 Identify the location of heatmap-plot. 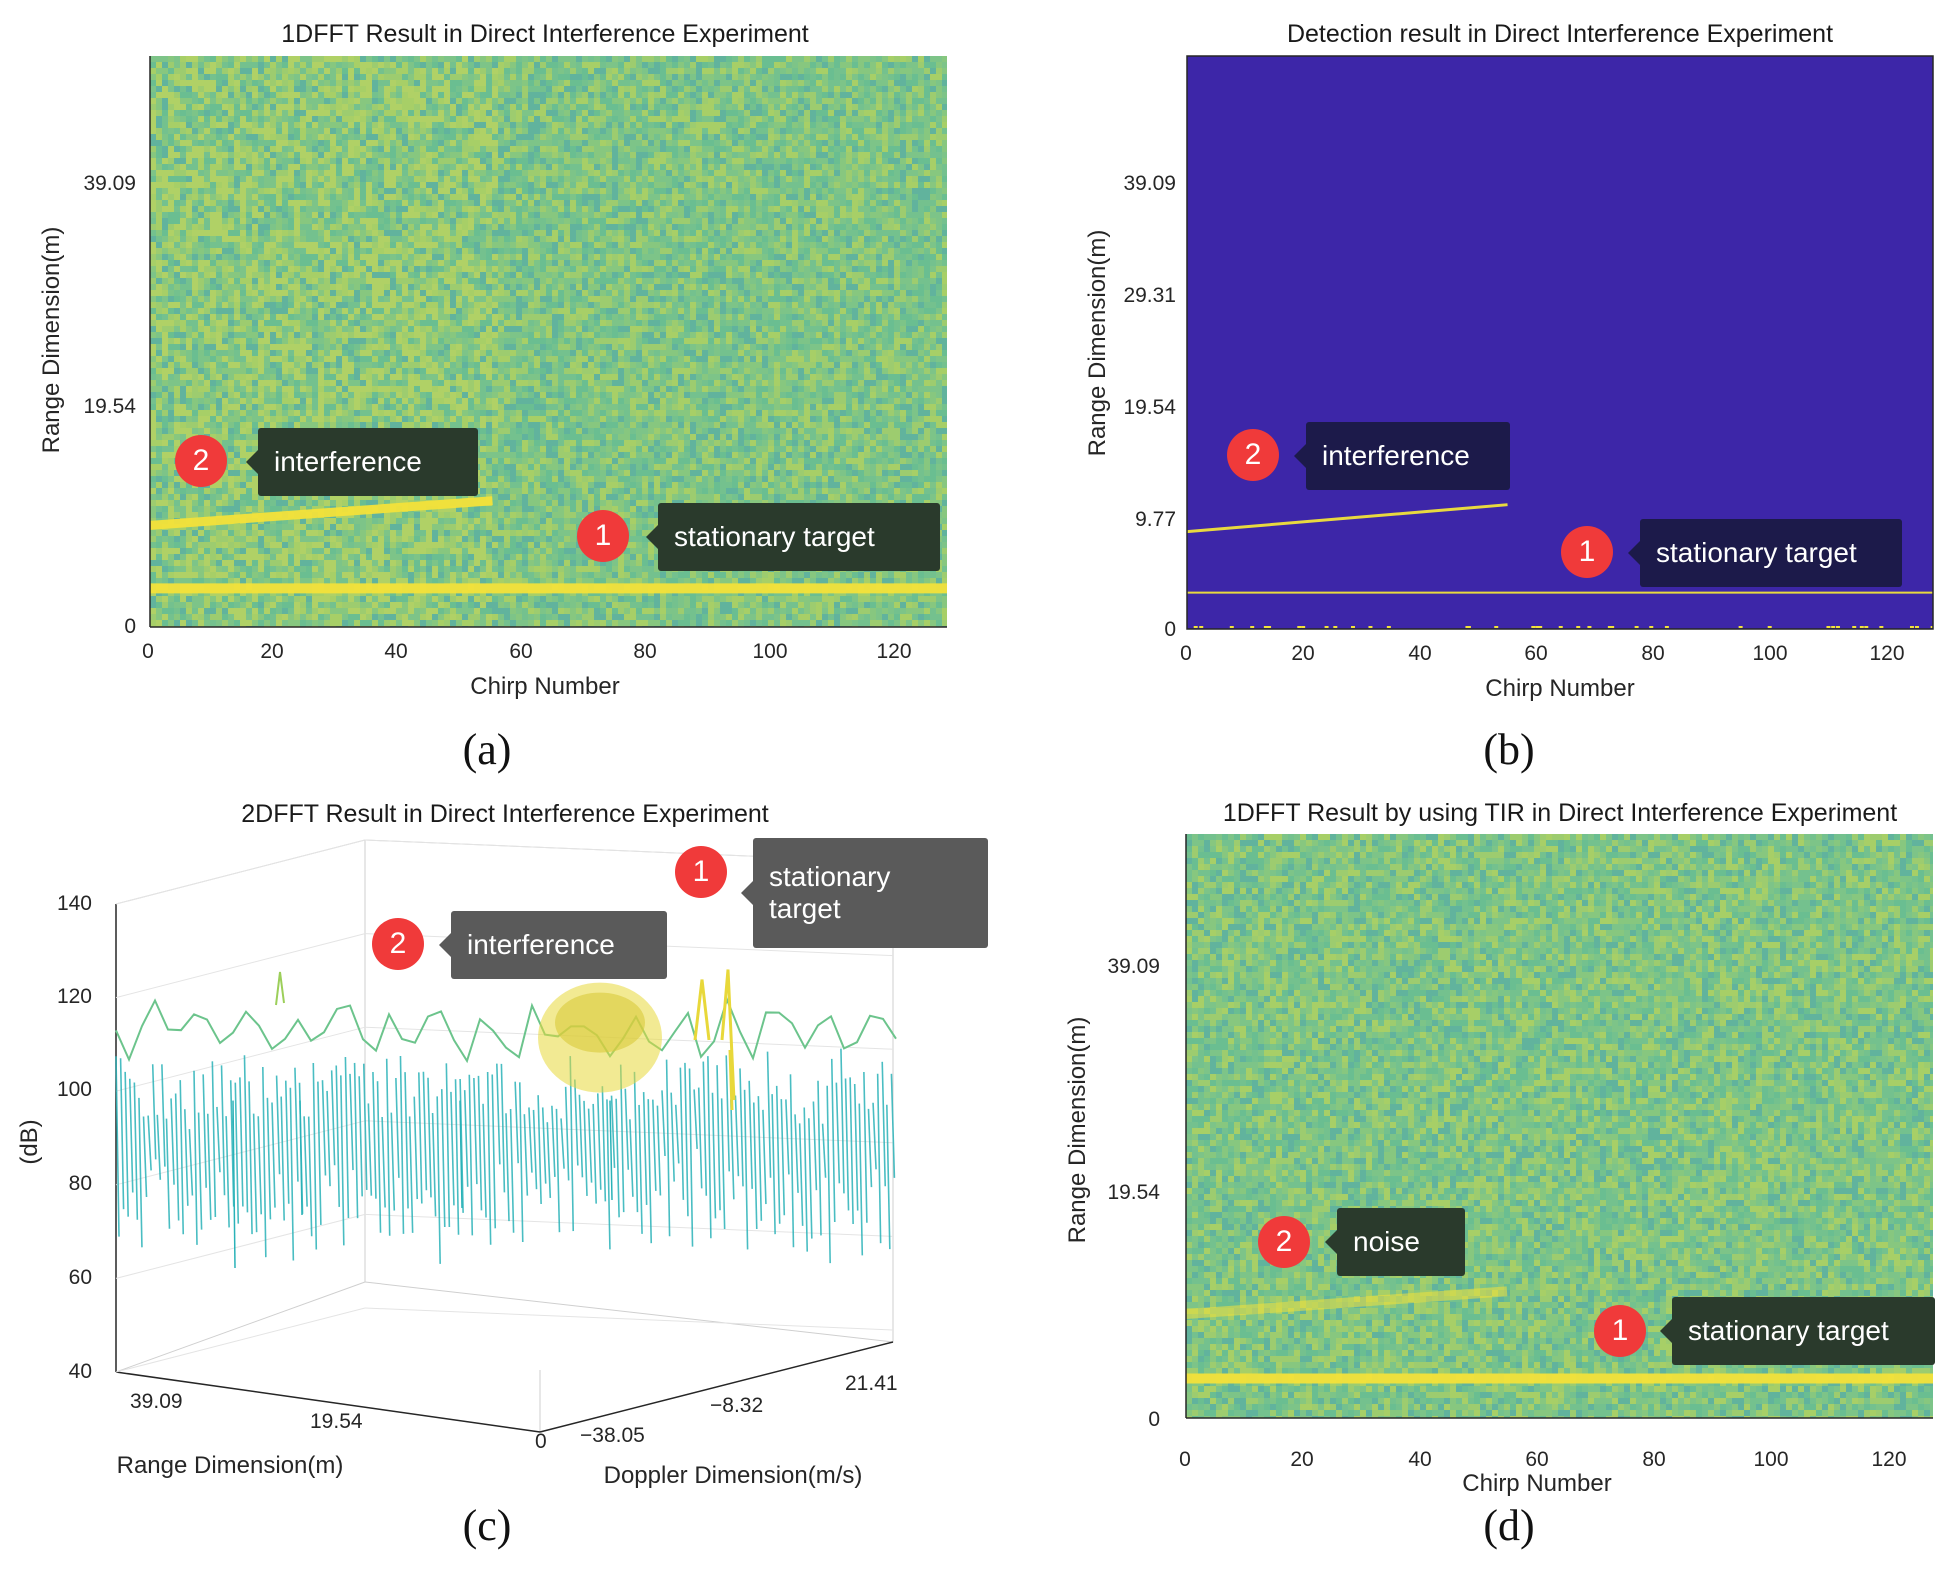
(548, 341).